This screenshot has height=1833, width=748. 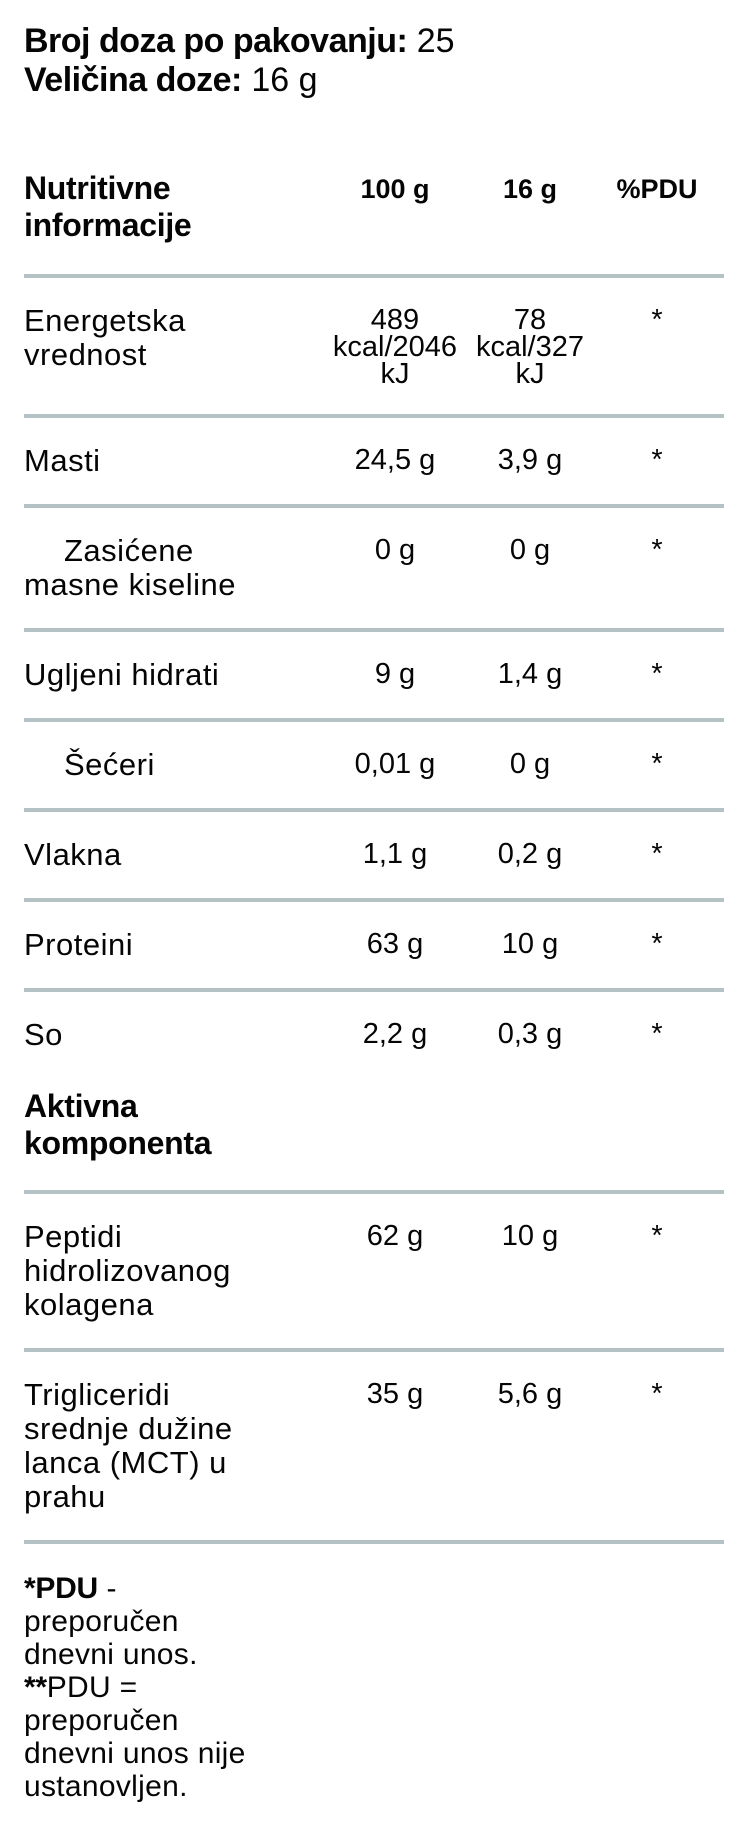 What do you see at coordinates (395, 550) in the screenshot?
I see `value-100g: 0 g` at bounding box center [395, 550].